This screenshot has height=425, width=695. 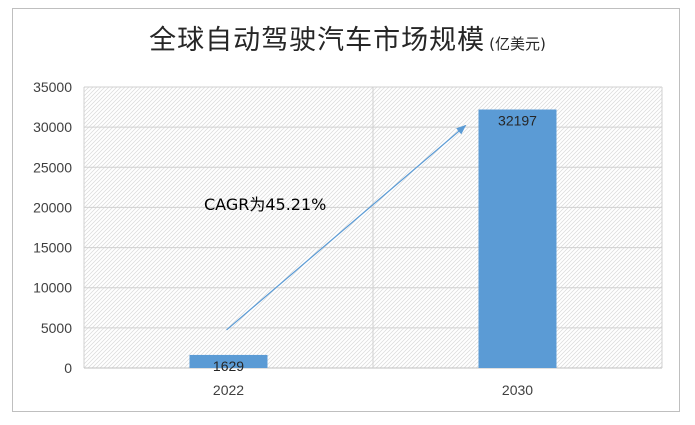 I want to click on y-tick-label: 15000, so click(x=52, y=248).